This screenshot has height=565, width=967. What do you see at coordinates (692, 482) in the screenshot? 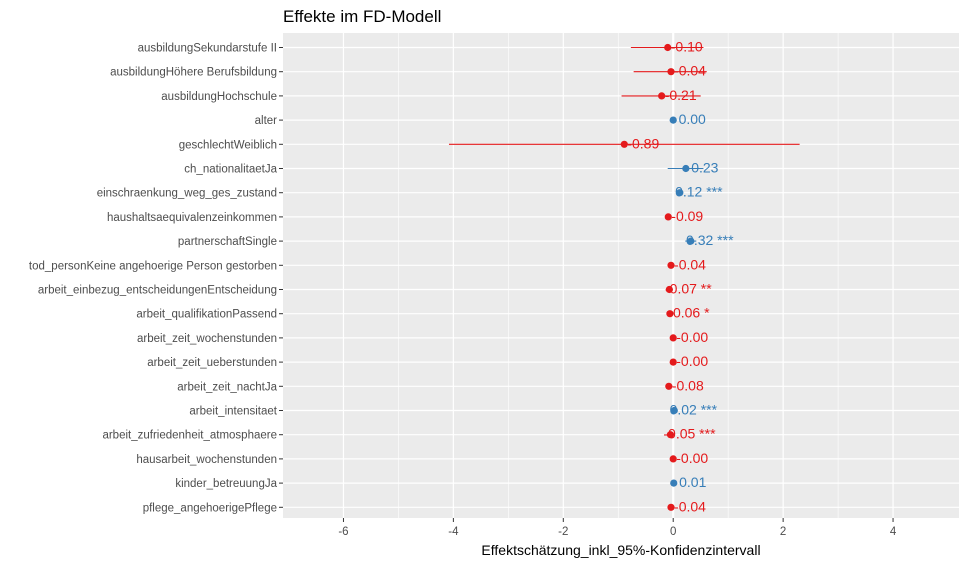
I see `data-label: 0.01` at bounding box center [692, 482].